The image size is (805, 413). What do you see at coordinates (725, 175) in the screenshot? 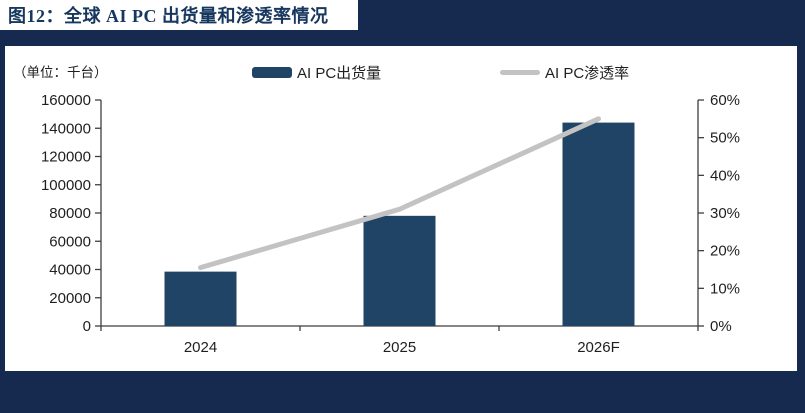
I see `y-axis-right-tick-label: 40%` at bounding box center [725, 175].